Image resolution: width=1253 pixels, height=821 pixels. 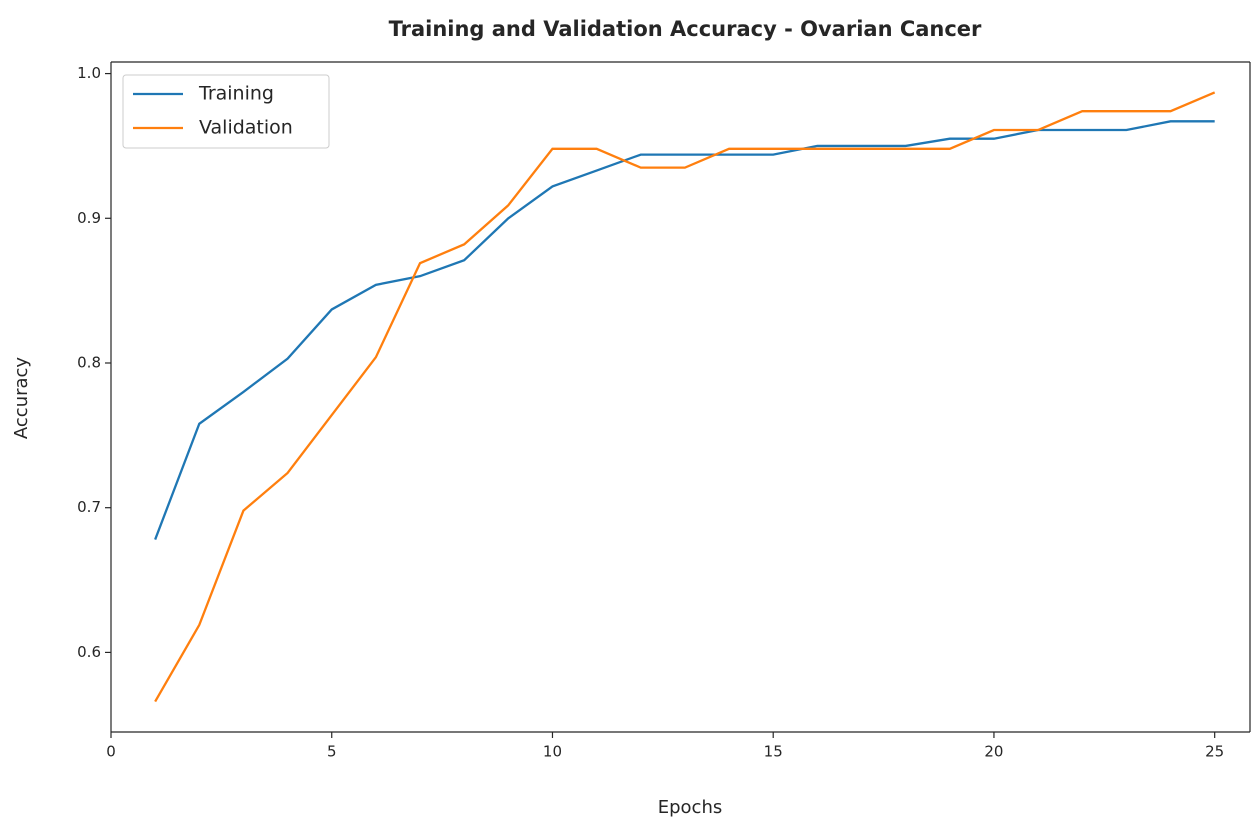 I want to click on legend-label: Validation, so click(x=246, y=128).